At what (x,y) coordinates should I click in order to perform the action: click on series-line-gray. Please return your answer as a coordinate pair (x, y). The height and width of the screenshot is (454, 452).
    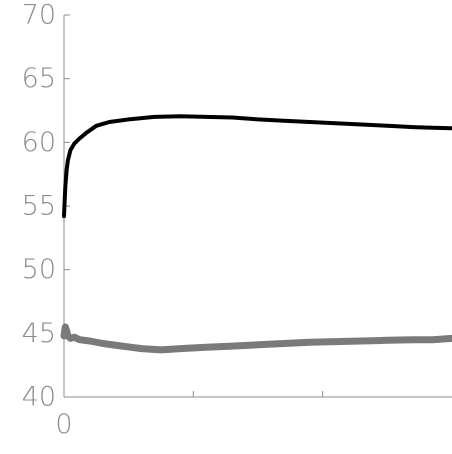
    Looking at the image, I should click on (256, 338).